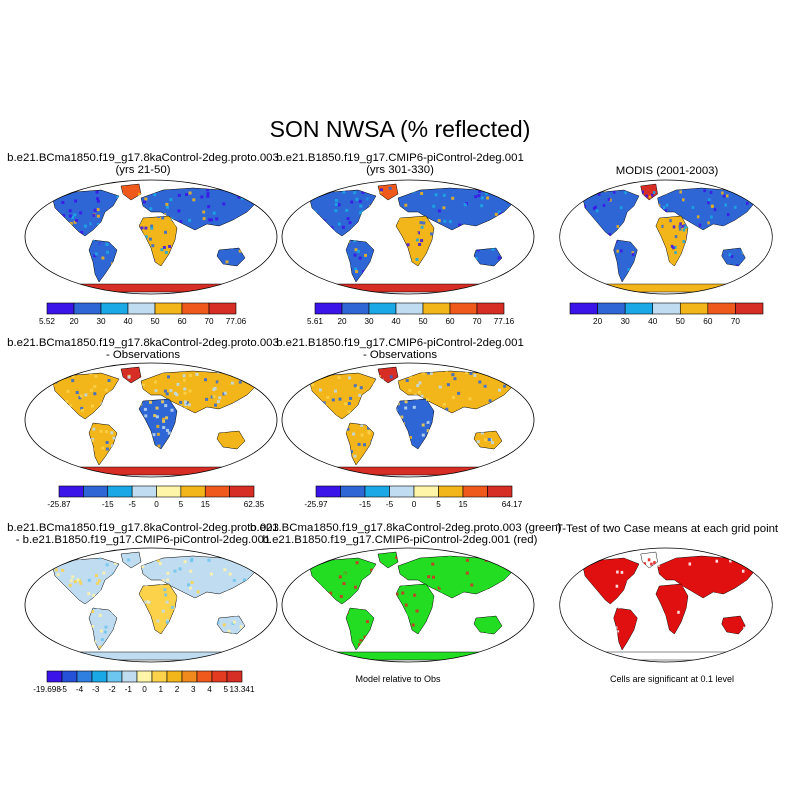  Describe the element at coordinates (667, 171) in the screenshot. I see `panel-3-title-line1: MODIS (2001-2003)` at that location.